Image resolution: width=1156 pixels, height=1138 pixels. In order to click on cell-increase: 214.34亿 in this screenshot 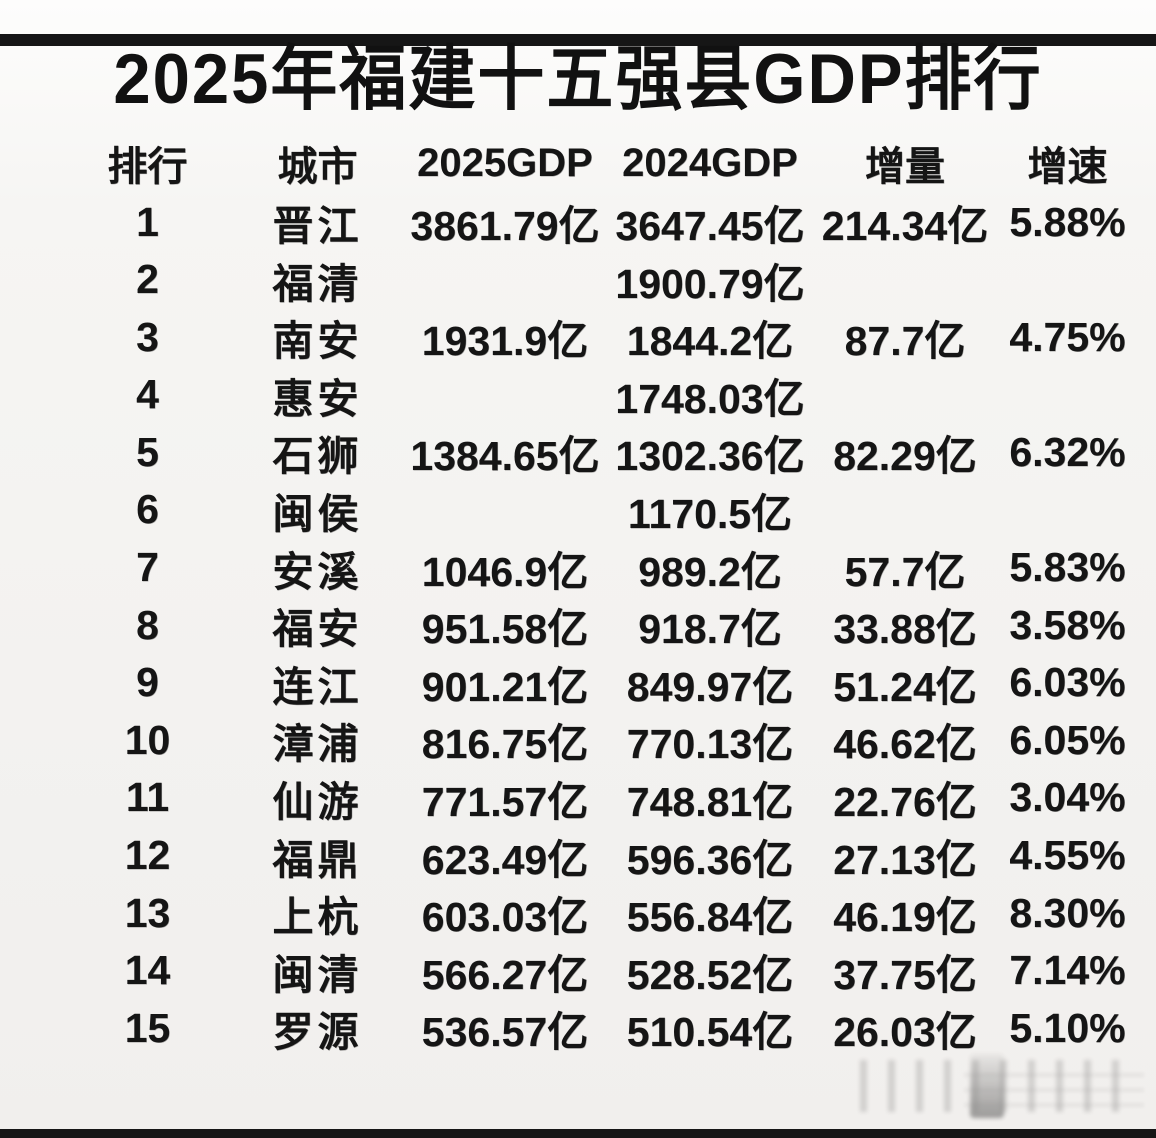, I will do `click(905, 226)`.